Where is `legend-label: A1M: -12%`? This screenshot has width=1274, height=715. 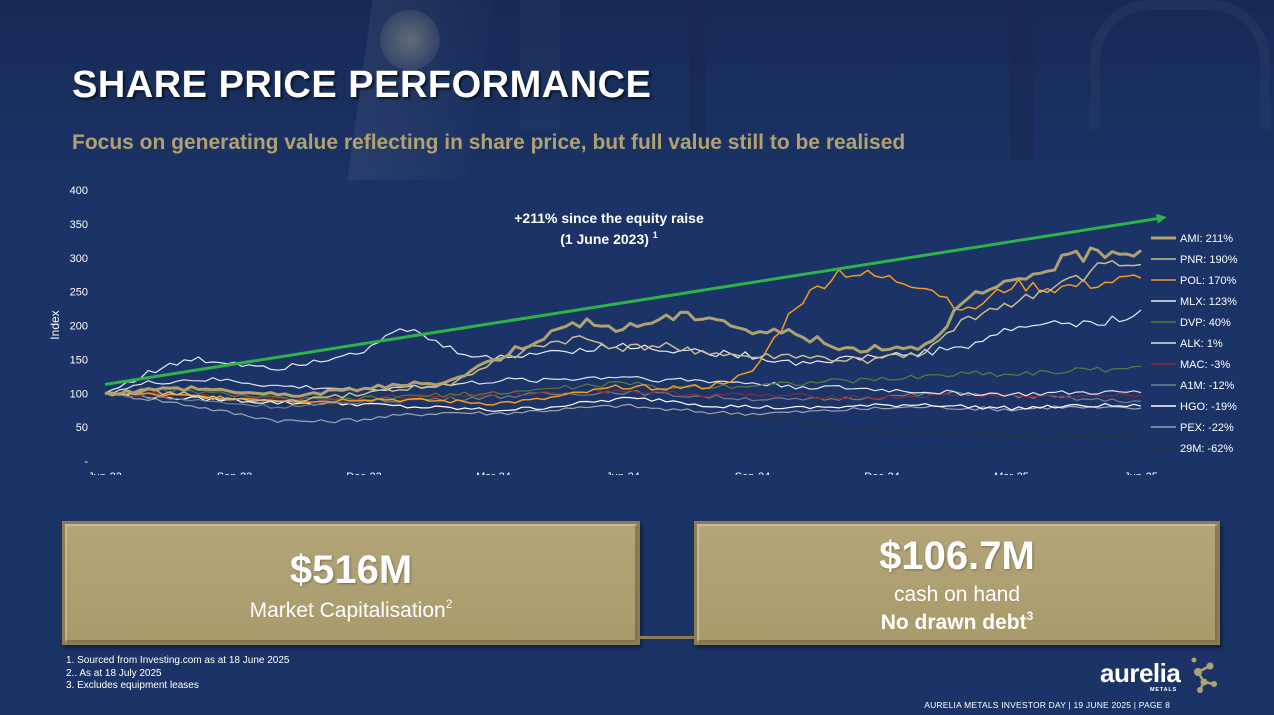
legend-label: A1M: -12% is located at coordinates (1207, 386).